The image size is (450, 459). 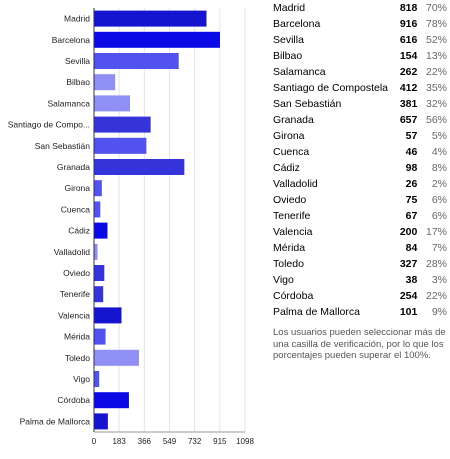 I want to click on response-count: 57, so click(x=411, y=136).